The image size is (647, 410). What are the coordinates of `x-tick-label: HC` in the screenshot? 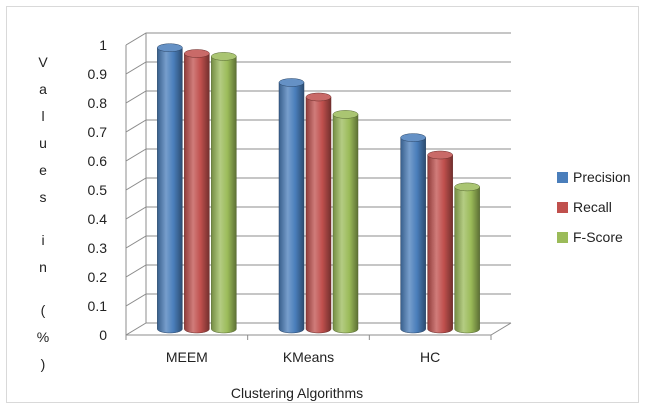 It's located at (430, 357).